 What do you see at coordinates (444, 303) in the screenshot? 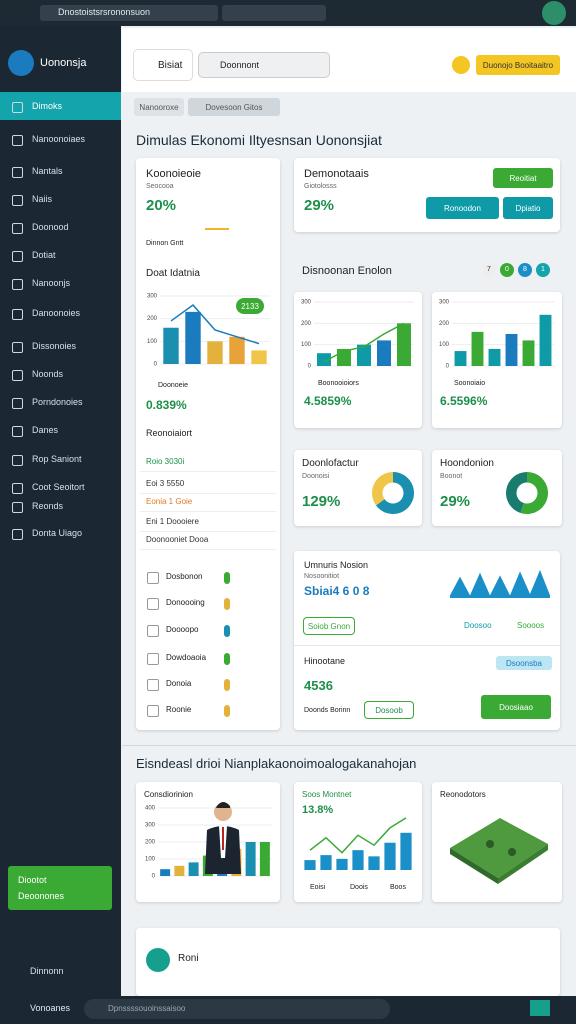
I see `y-tick-label: 300` at bounding box center [444, 303].